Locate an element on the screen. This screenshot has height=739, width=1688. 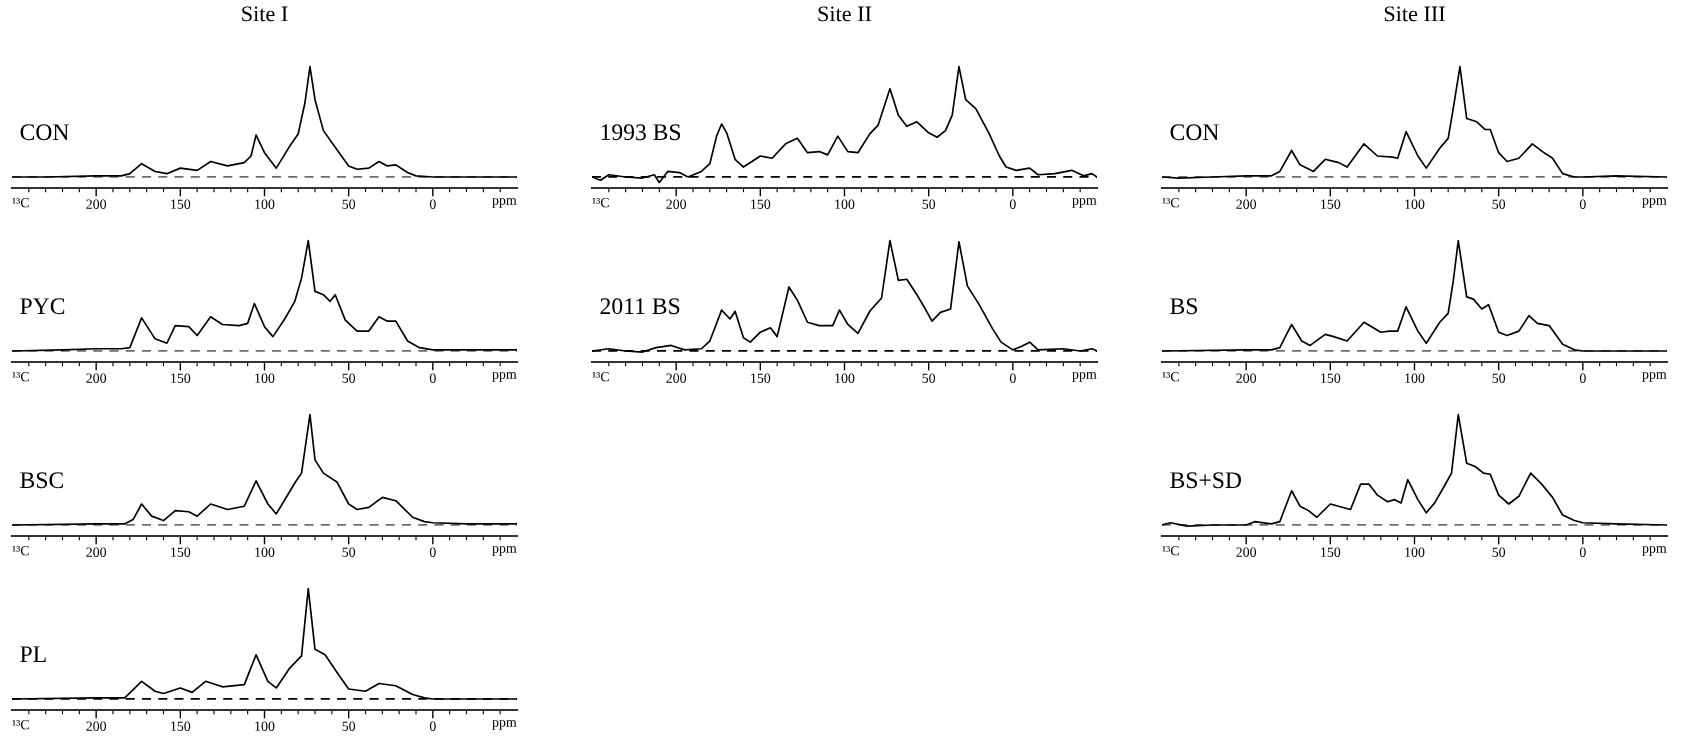
chart-title: Site III is located at coordinates (1414, 14).